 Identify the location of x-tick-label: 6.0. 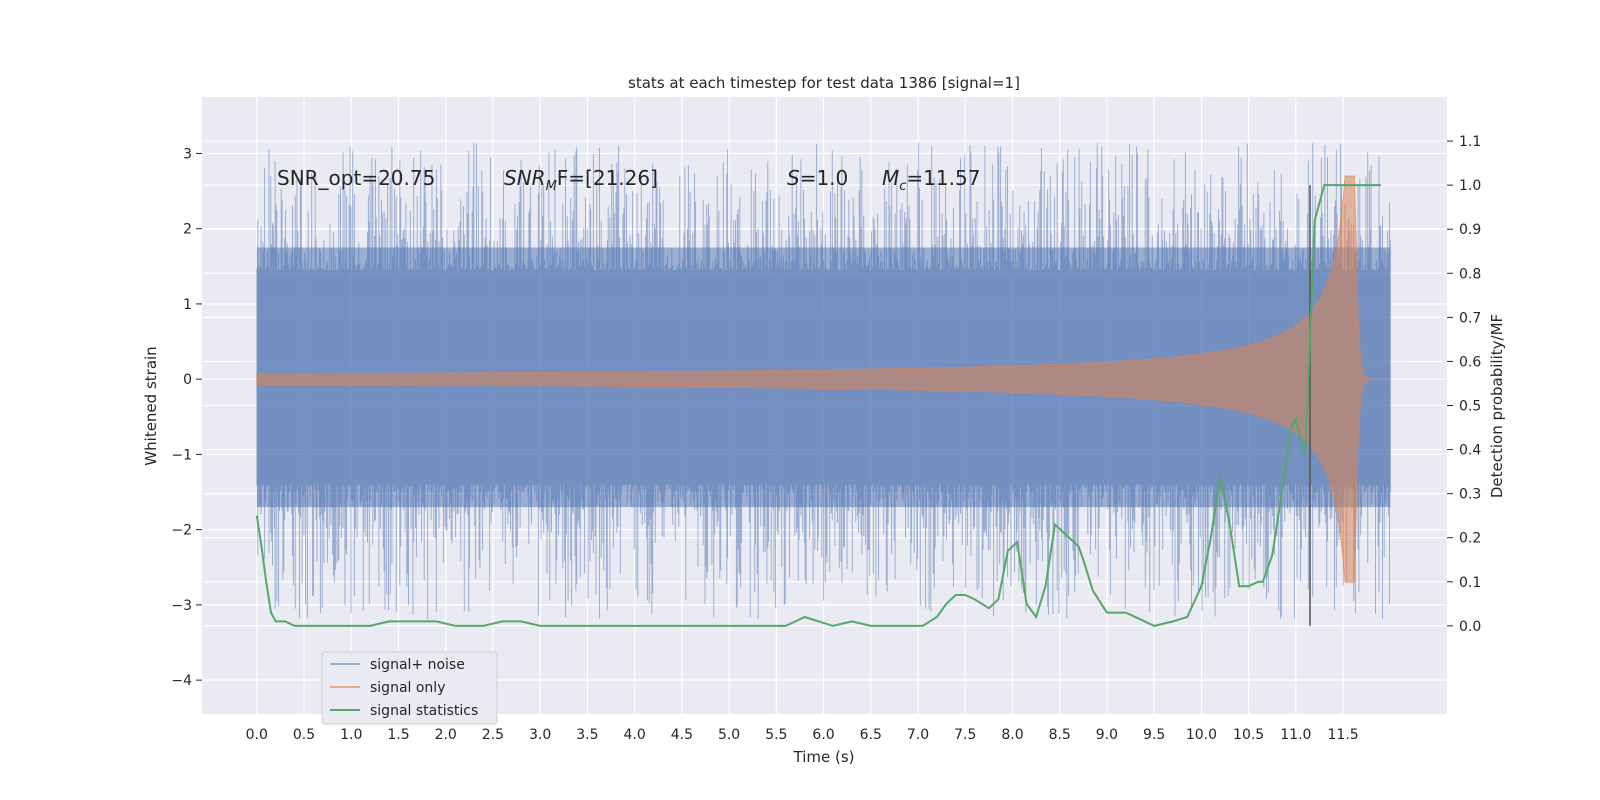
(823, 735).